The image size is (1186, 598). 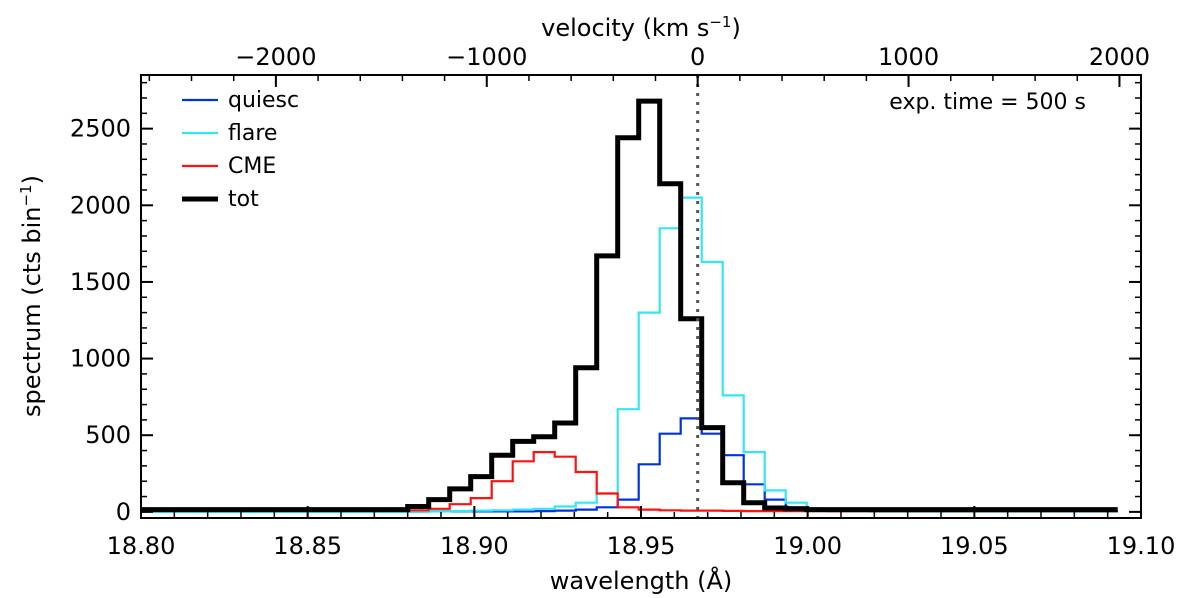 I want to click on y-tick-label: 0, so click(x=123, y=512).